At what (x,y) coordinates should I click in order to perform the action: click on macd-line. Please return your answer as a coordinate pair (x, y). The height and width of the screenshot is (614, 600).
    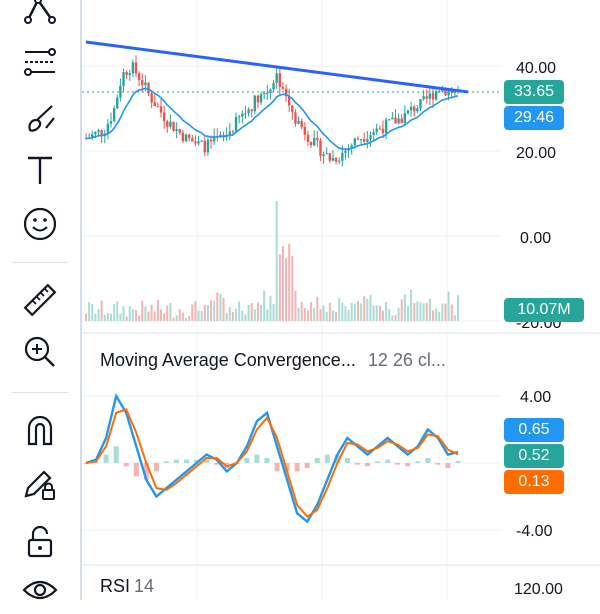
    Looking at the image, I should click on (272, 458).